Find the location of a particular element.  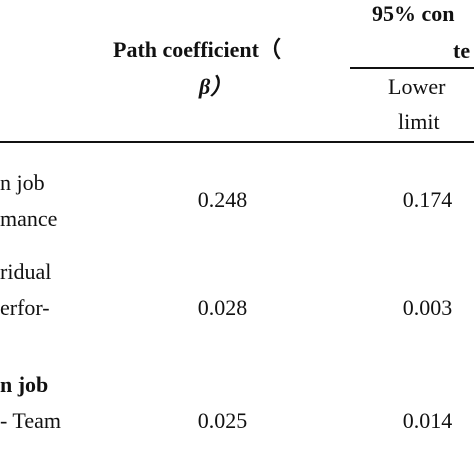

lower-header: Lower is located at coordinates (417, 86).